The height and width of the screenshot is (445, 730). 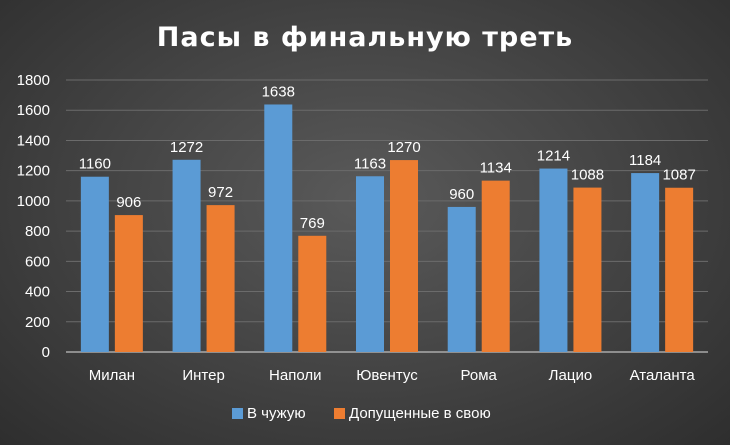 What do you see at coordinates (33, 80) in the screenshot?
I see `y-tick-label: 1800` at bounding box center [33, 80].